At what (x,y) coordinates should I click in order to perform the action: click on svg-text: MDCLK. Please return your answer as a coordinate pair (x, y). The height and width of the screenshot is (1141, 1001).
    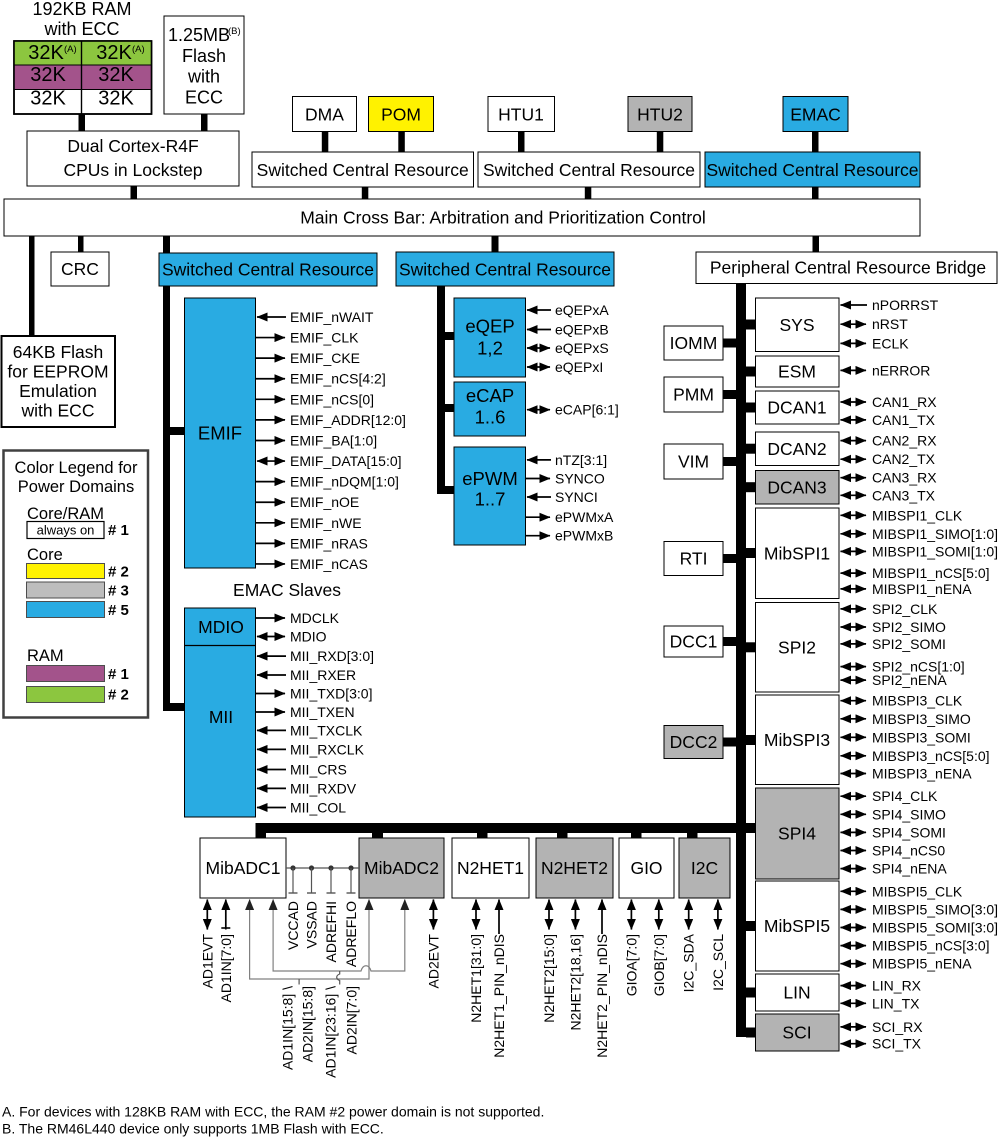
    Looking at the image, I should click on (315, 618).